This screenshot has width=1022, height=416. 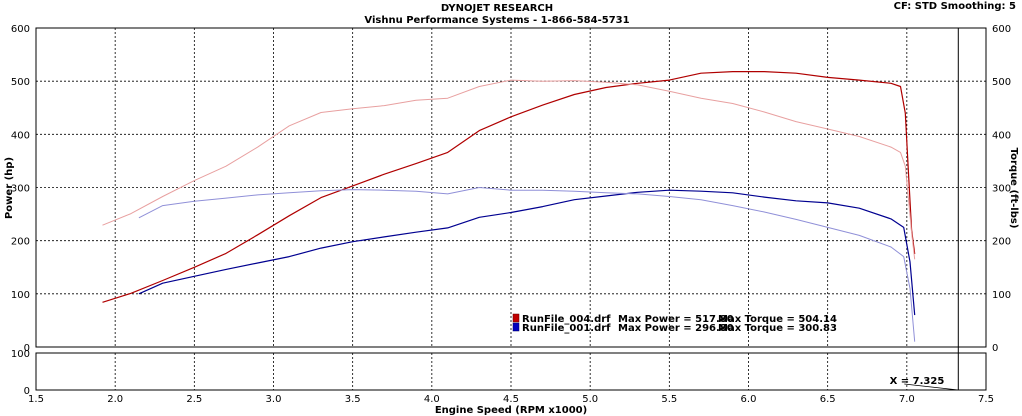 I want to click on y-tick-label-right: 300, so click(x=1001, y=189).